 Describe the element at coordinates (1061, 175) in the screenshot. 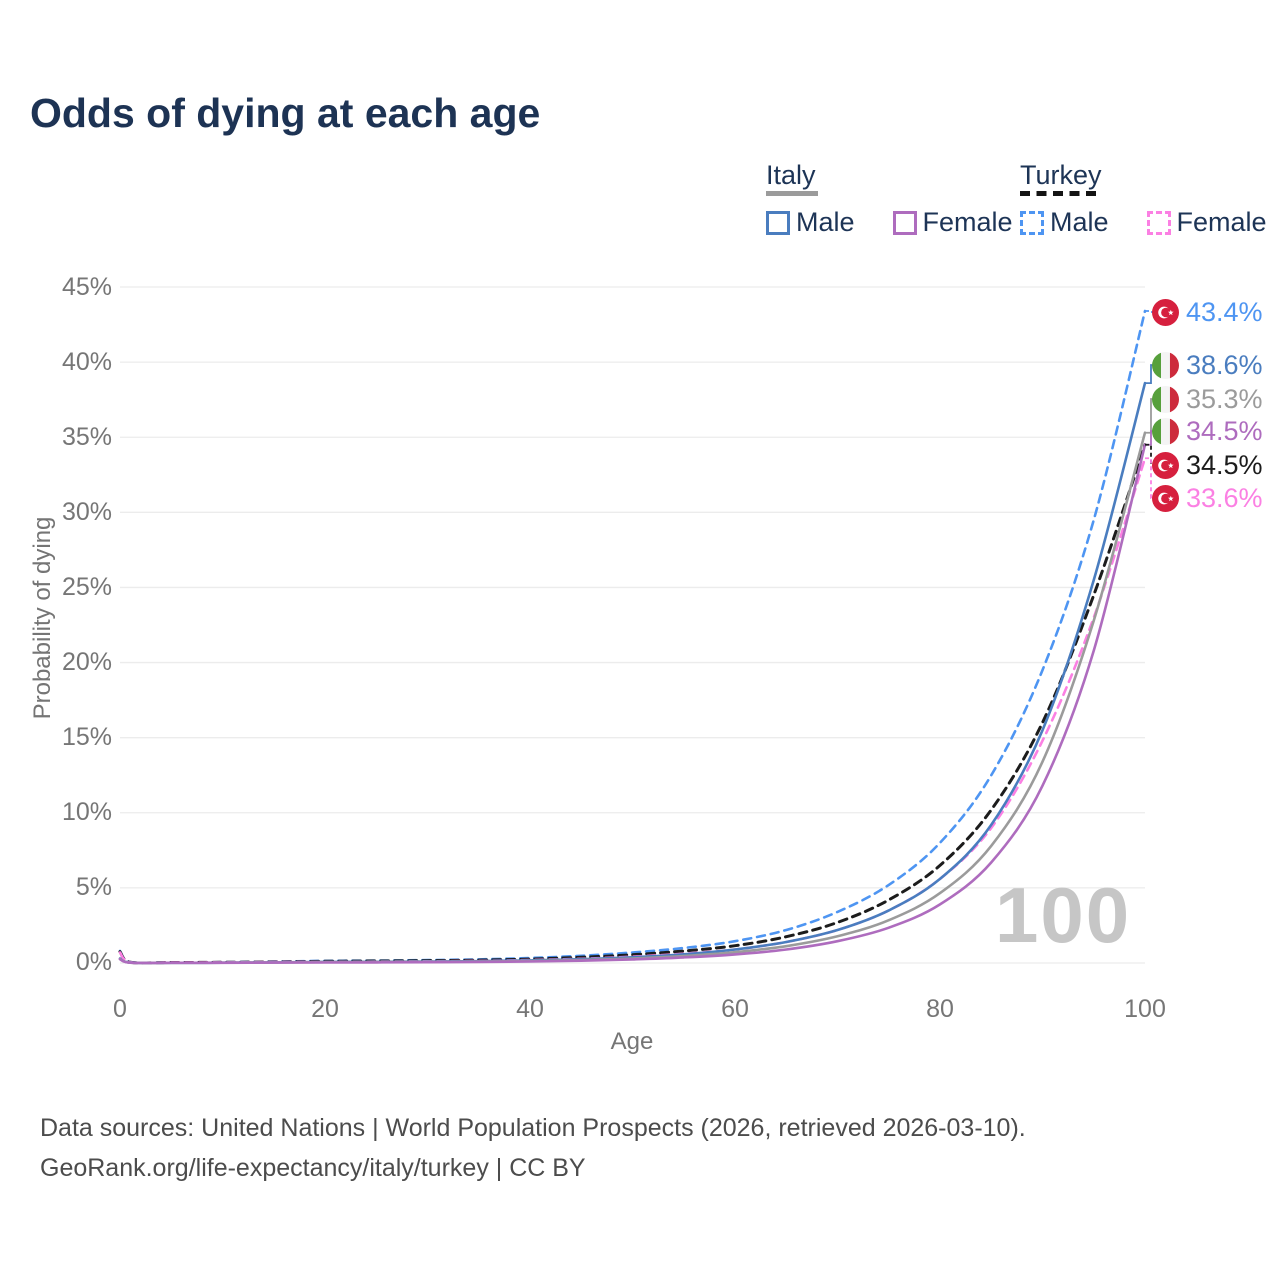

I see `legend-turkey-title: Turkey` at that location.